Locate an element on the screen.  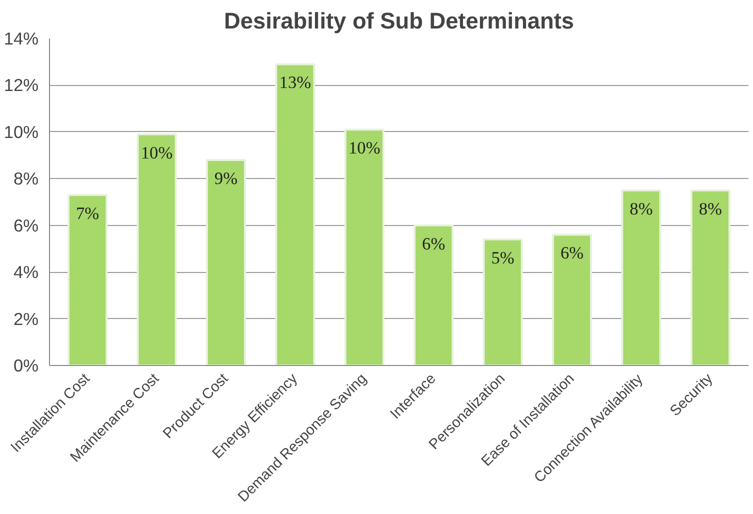
data-label: 13% is located at coordinates (295, 82).